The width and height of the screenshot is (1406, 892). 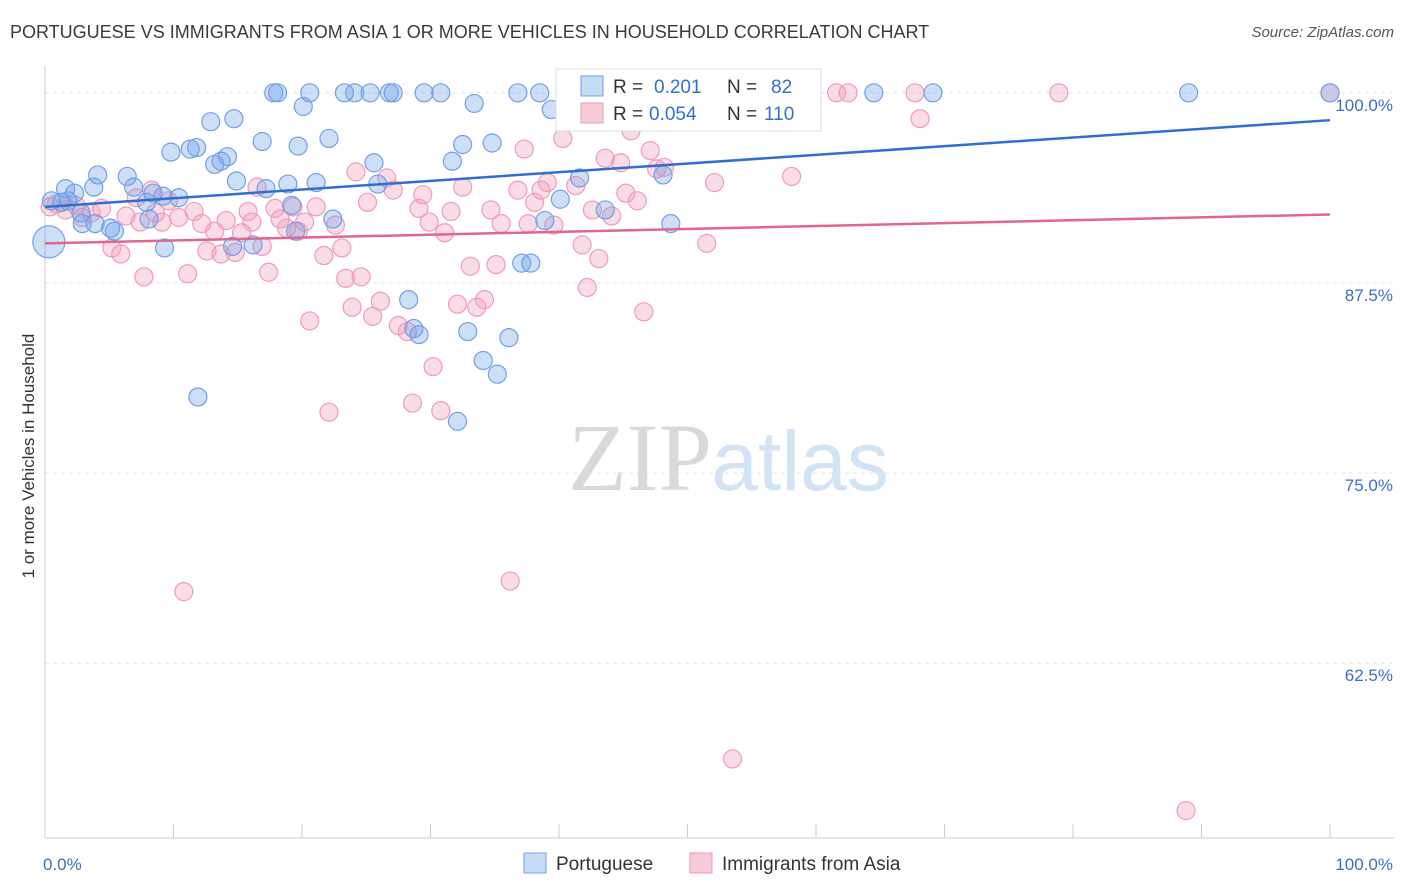 What do you see at coordinates (1369, 295) in the screenshot?
I see `y-tick-label-1: 87.5%` at bounding box center [1369, 295].